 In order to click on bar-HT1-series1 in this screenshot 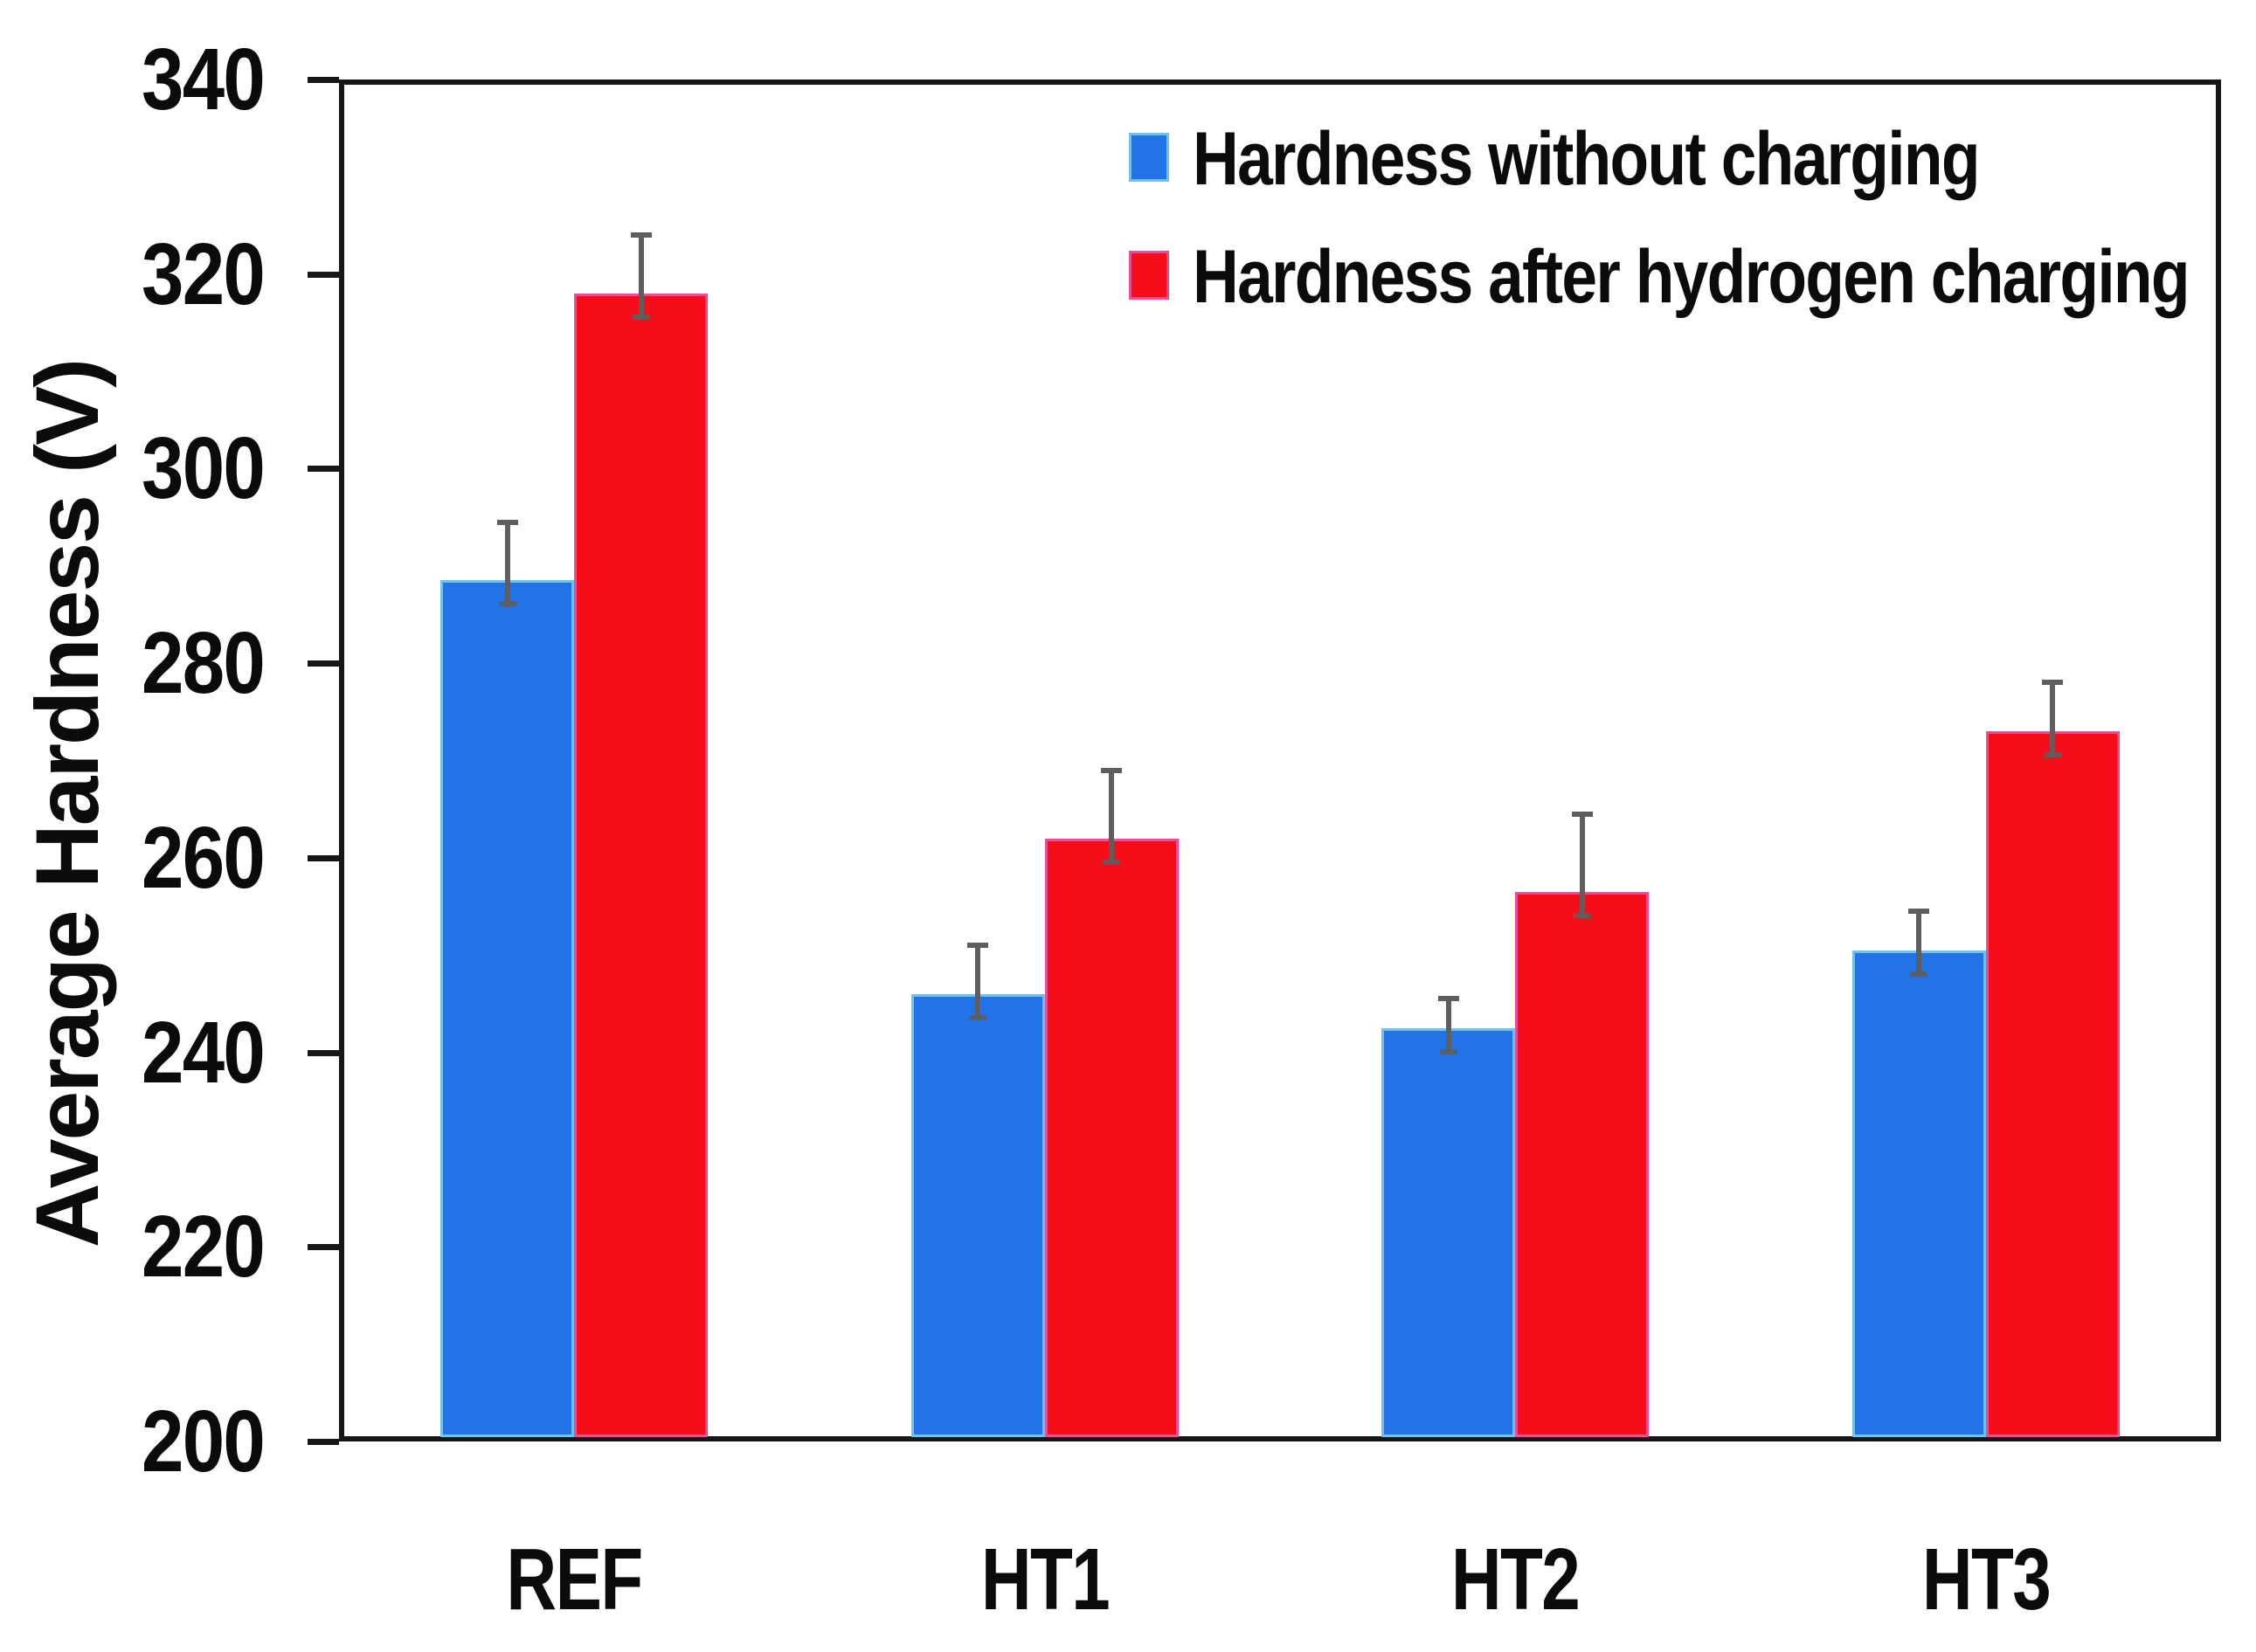, I will do `click(1112, 1138)`.